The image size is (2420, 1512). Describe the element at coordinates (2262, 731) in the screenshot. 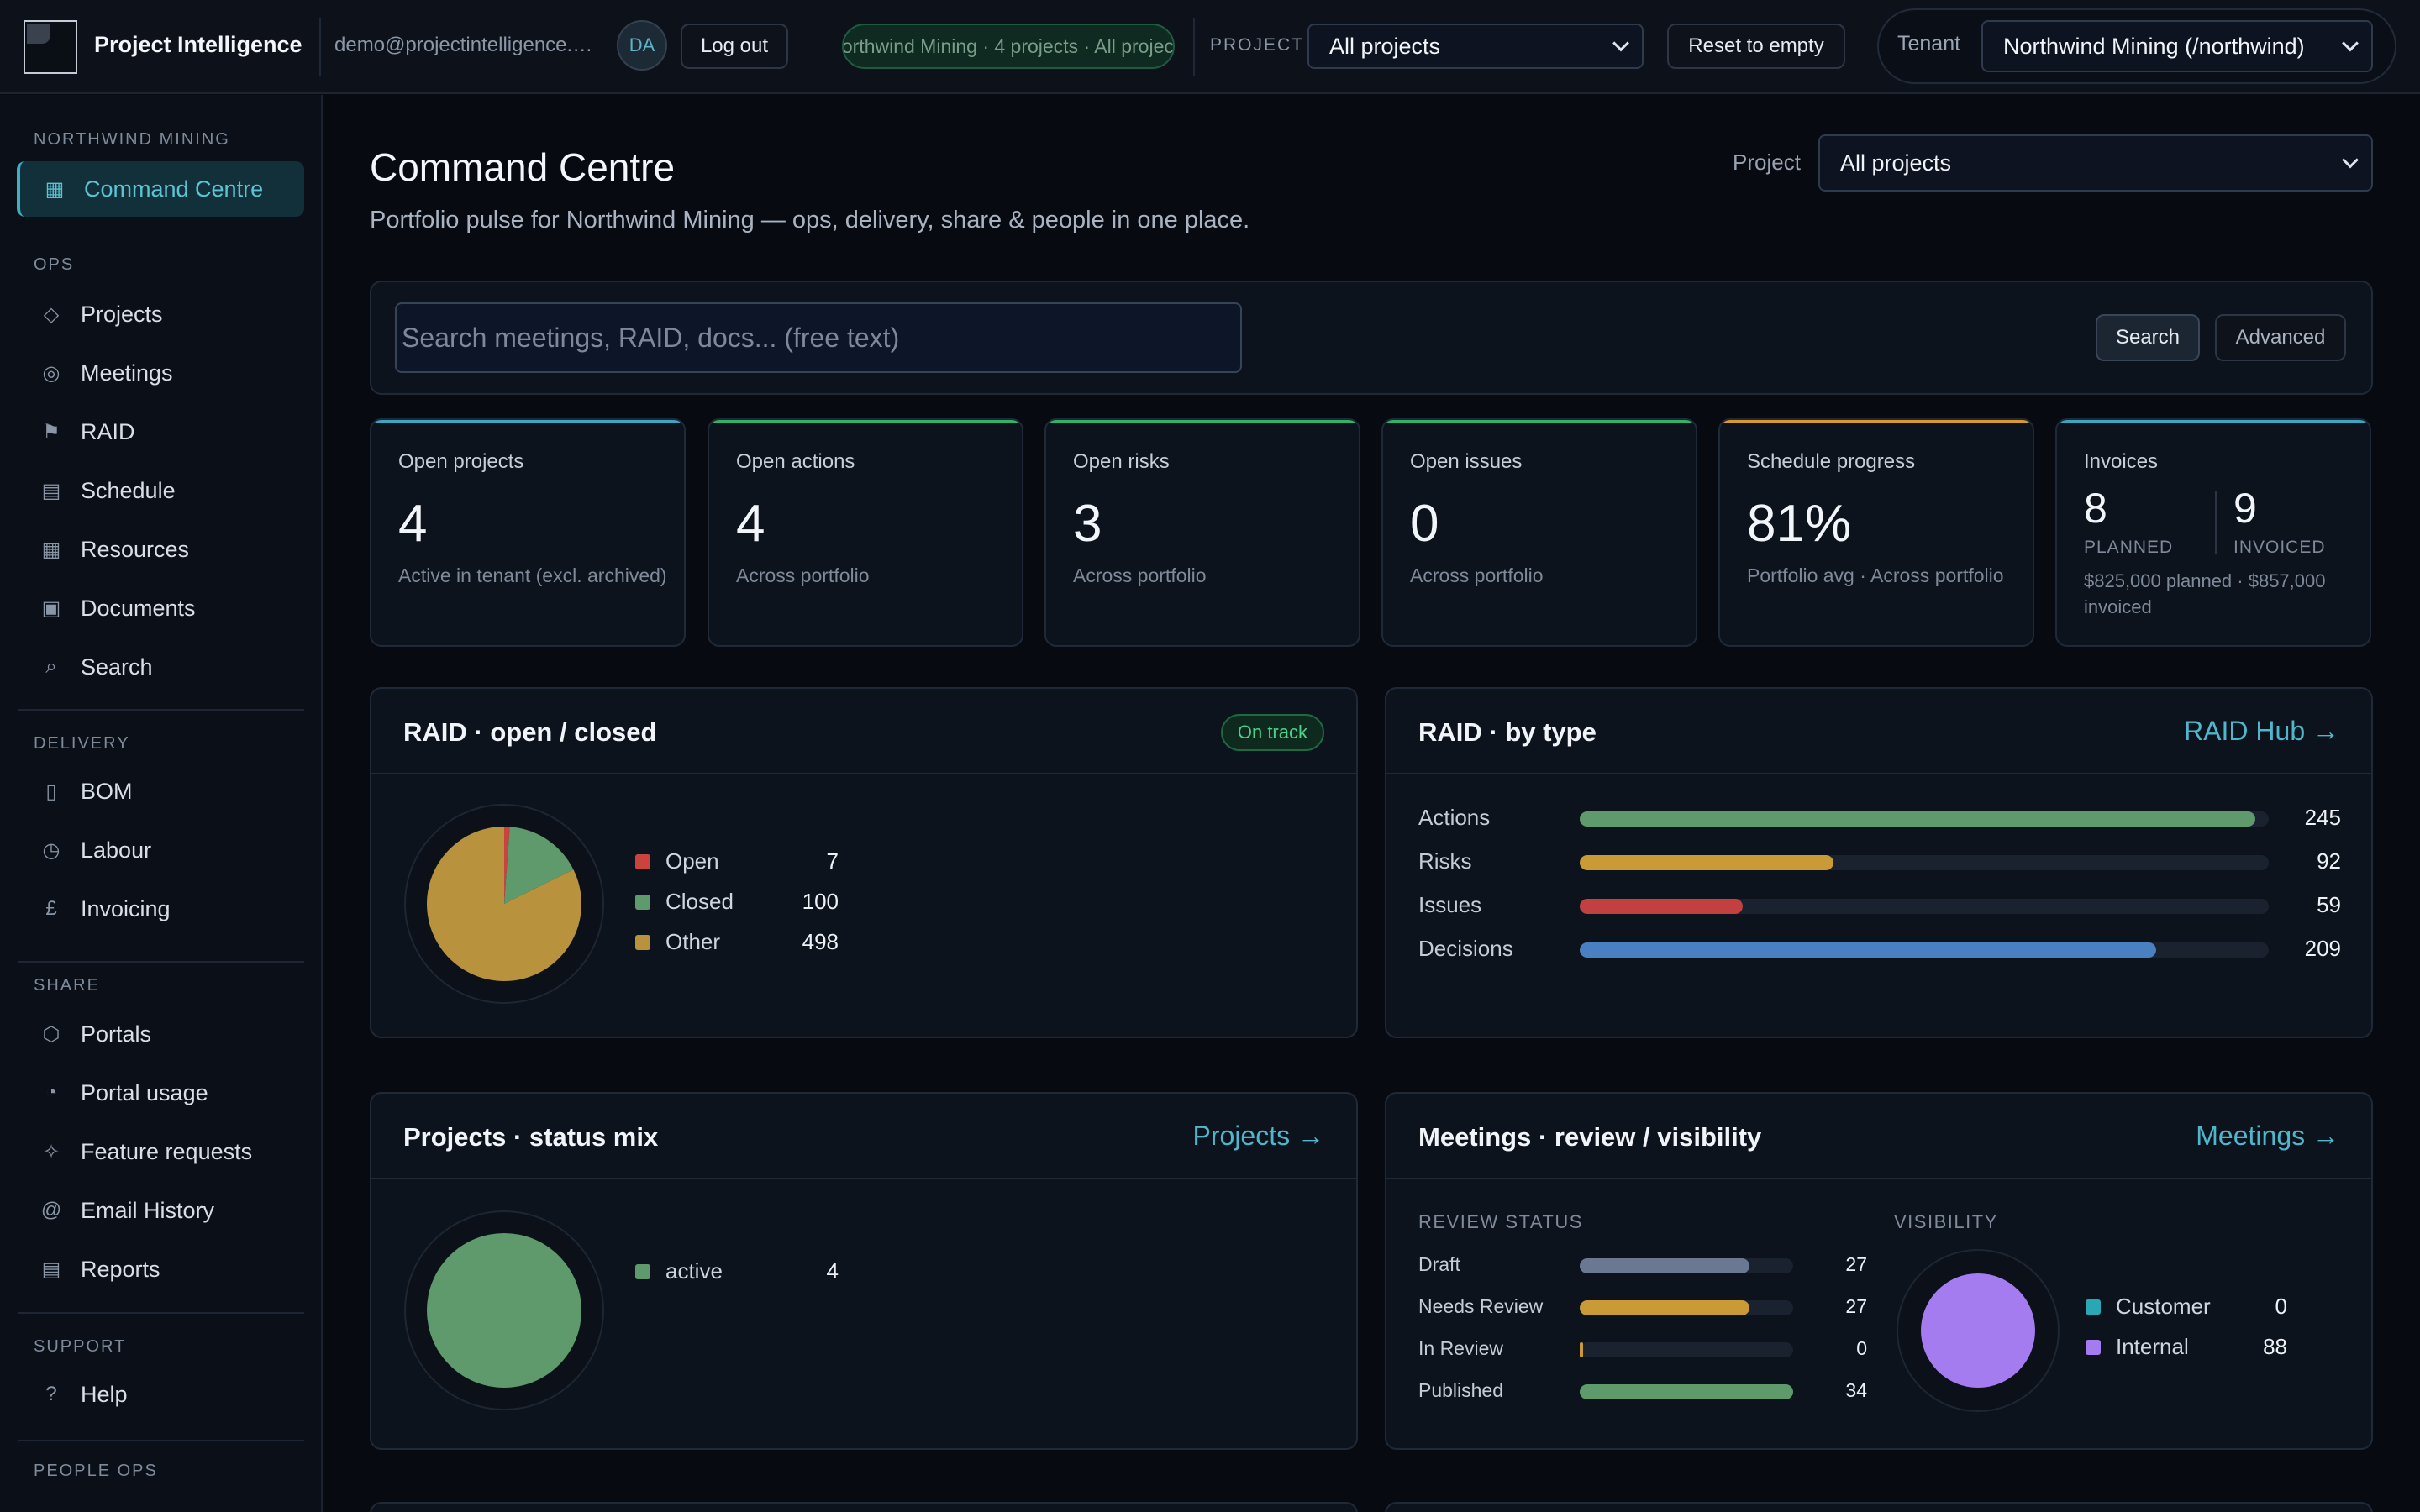

I see `raid-hub-link: RAID Hub →` at that location.